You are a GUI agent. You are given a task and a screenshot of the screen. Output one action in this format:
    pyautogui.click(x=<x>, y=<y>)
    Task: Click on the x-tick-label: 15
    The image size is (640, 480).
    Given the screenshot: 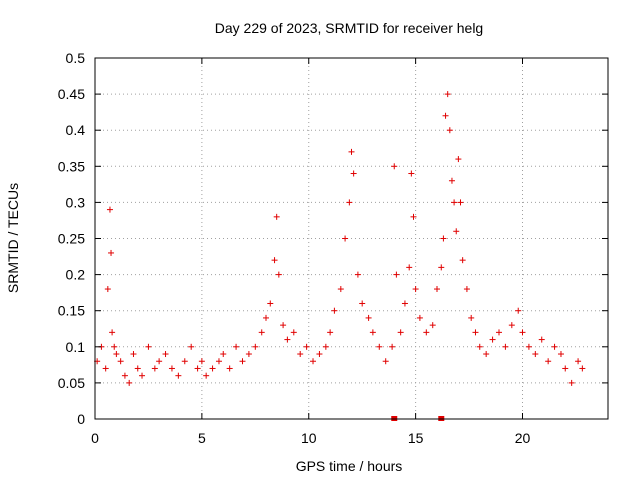 What is the action you would take?
    pyautogui.click(x=416, y=438)
    